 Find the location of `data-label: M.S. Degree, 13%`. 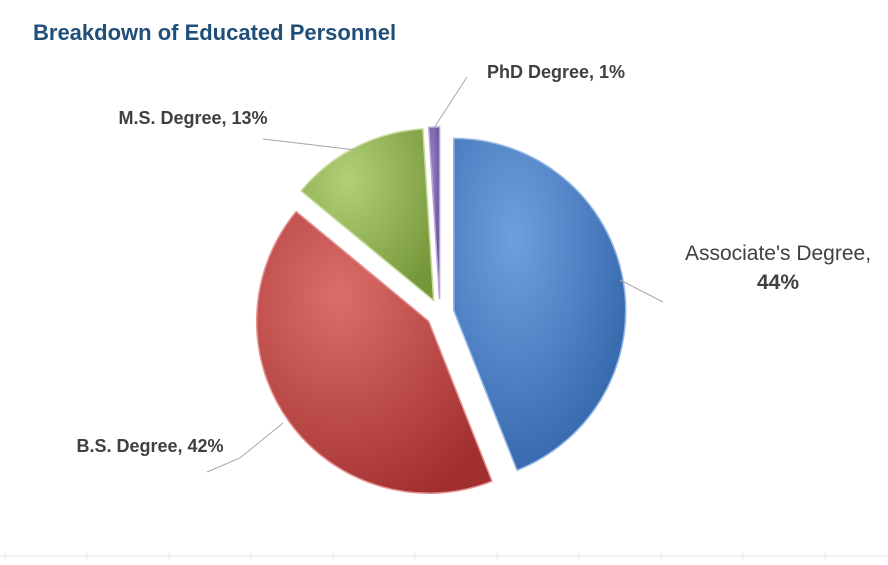

data-label: M.S. Degree, 13% is located at coordinates (192, 118).